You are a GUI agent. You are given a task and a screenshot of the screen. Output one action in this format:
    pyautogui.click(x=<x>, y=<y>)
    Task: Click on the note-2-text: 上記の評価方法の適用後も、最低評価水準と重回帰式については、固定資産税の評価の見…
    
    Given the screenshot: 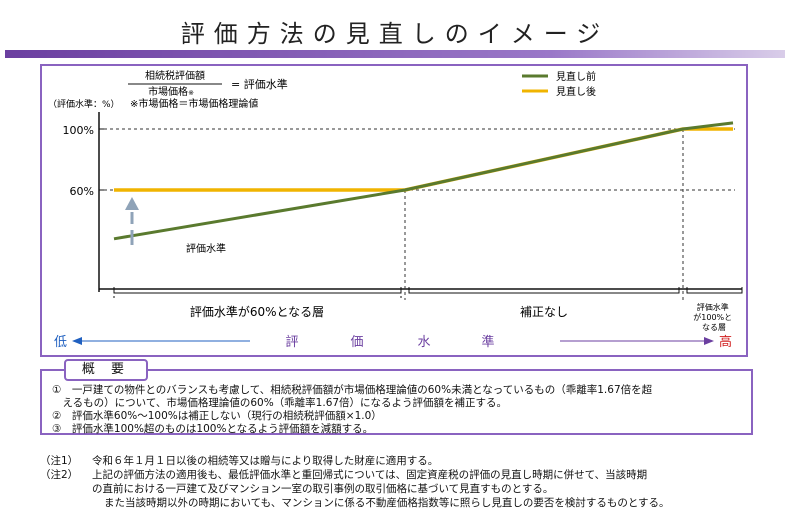 What is the action you would take?
    pyautogui.click(x=370, y=475)
    